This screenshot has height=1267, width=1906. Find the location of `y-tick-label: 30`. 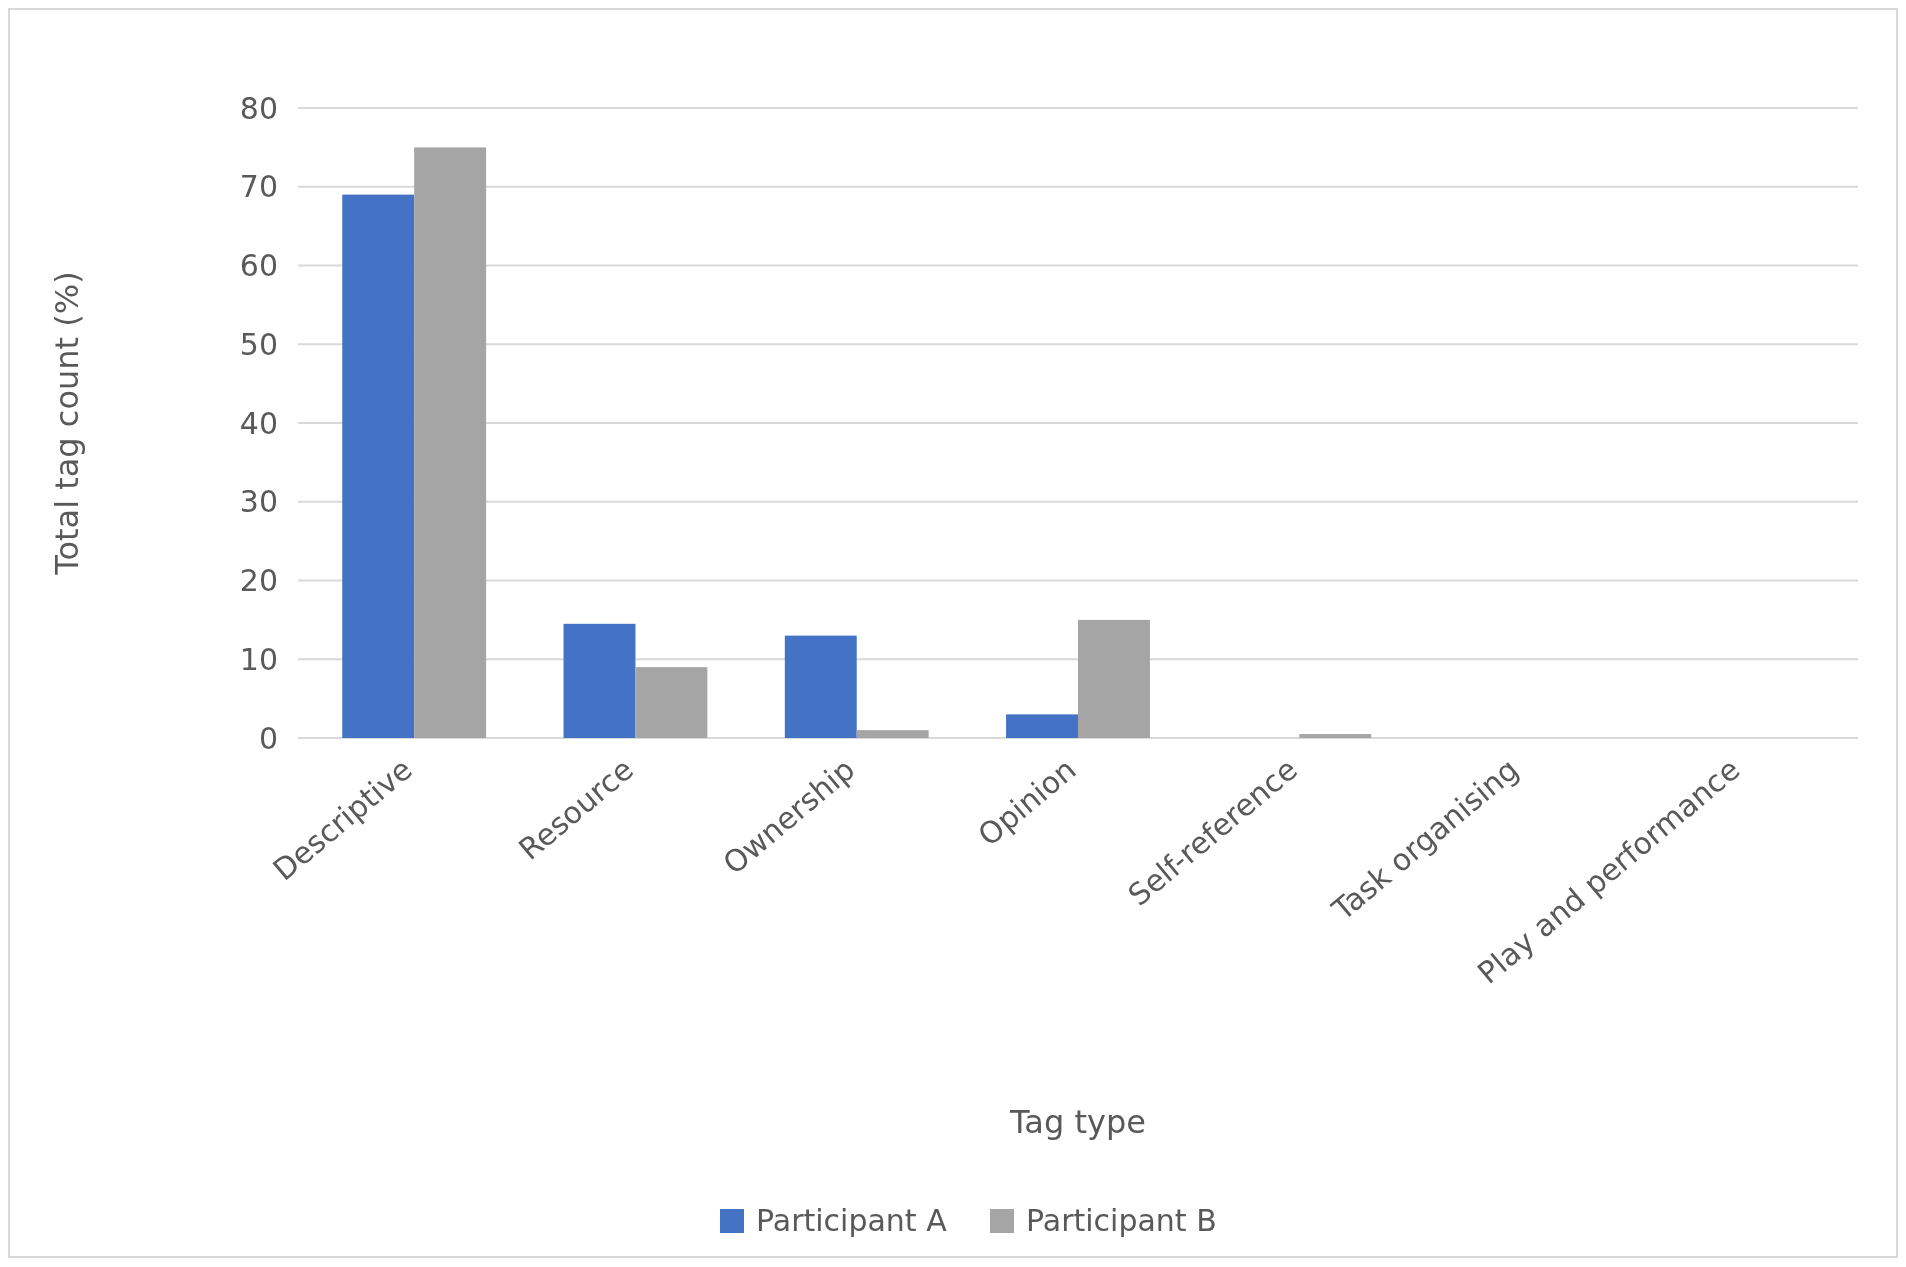

y-tick-label: 30 is located at coordinates (258, 502).